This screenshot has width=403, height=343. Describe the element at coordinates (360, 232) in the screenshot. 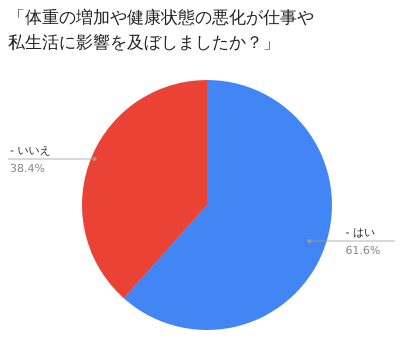

I see `slice-label: - はい` at that location.